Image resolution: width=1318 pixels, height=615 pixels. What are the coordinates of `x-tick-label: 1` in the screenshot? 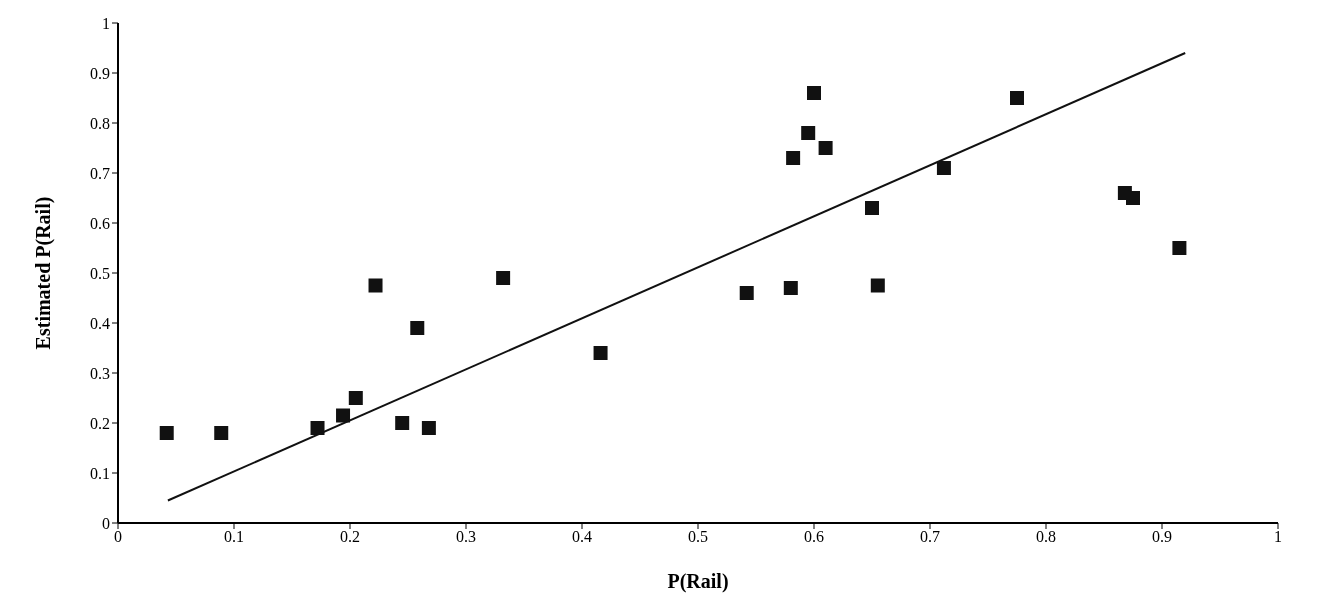 It's located at (1278, 537).